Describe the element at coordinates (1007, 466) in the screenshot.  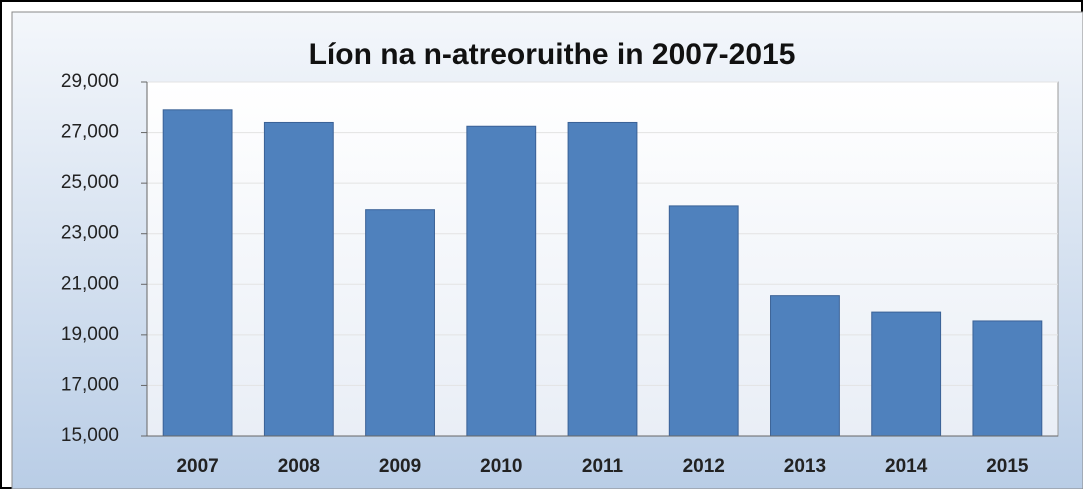
I see `x-tick-label: 2015` at that location.